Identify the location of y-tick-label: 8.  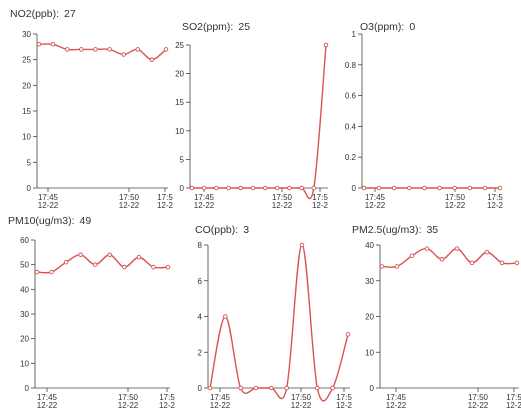
(200, 245).